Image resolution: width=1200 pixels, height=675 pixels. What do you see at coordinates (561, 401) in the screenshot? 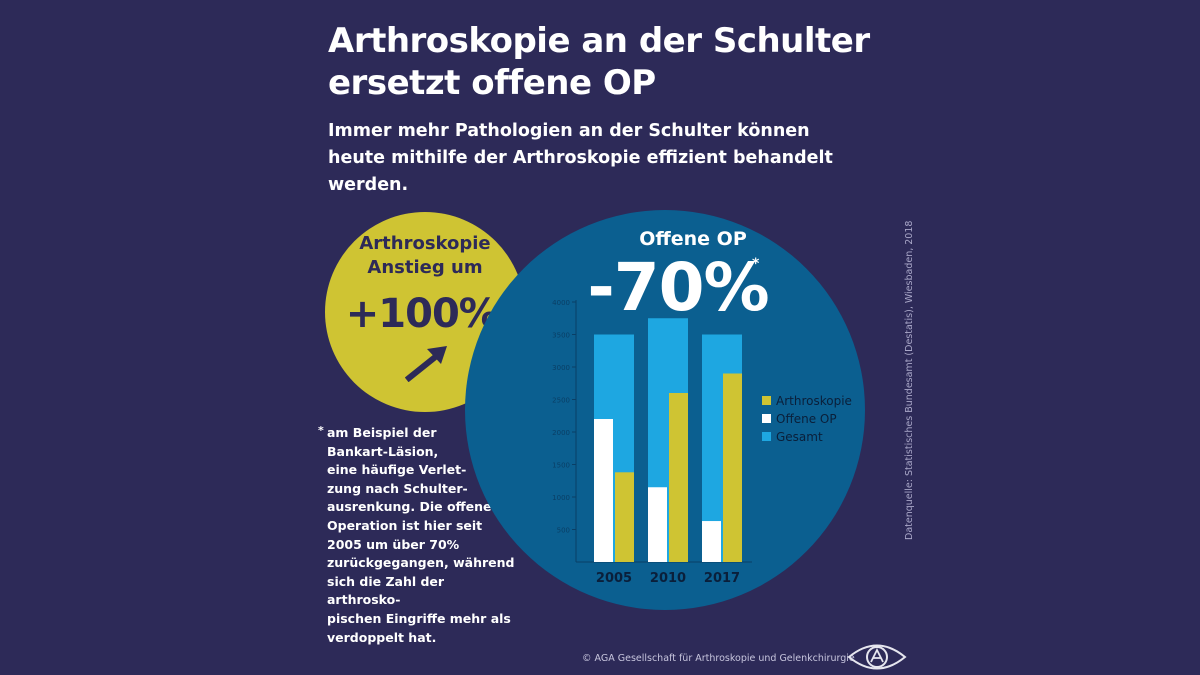
I see `y-tick-label: 2500` at bounding box center [561, 401].